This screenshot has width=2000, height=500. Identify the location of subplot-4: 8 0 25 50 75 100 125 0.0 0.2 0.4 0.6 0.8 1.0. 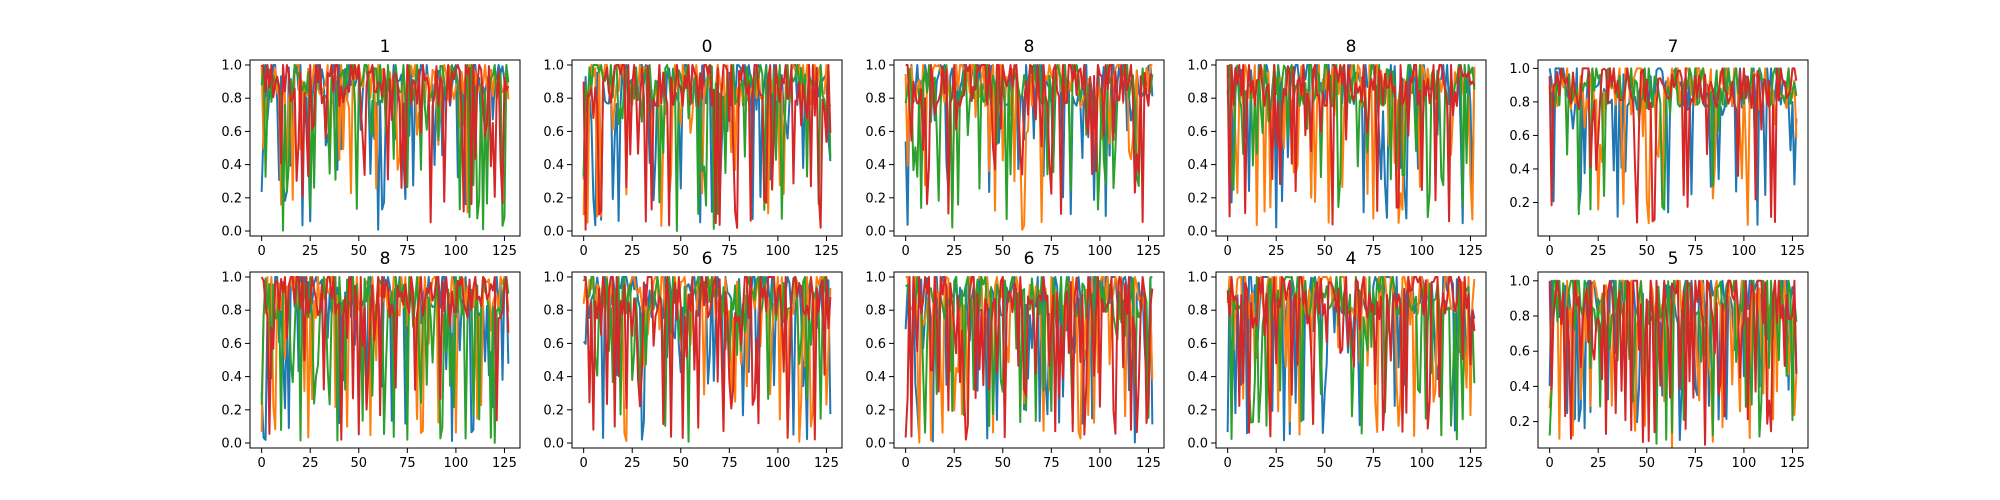
(1337, 148).